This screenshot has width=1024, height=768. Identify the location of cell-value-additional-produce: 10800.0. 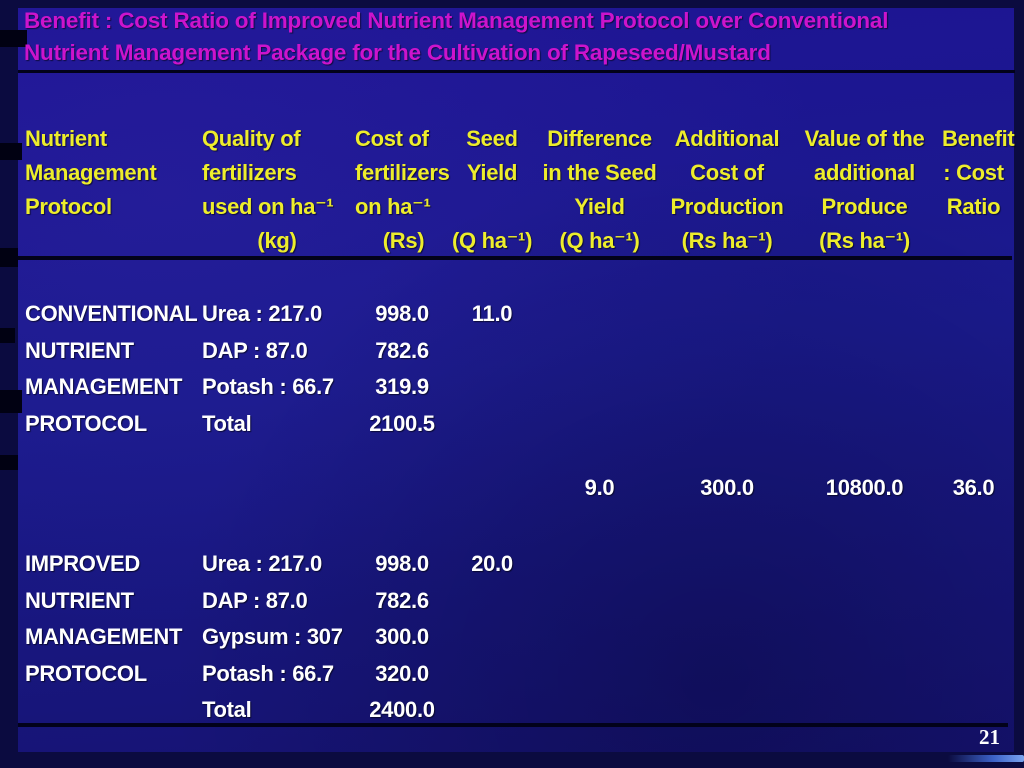
(864, 487).